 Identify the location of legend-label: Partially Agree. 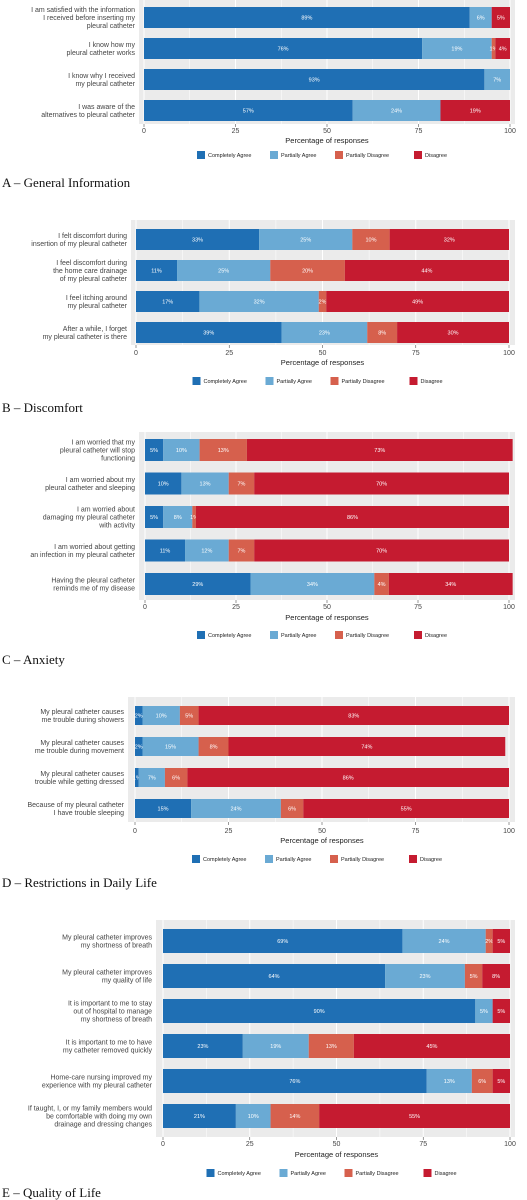
(308, 1174).